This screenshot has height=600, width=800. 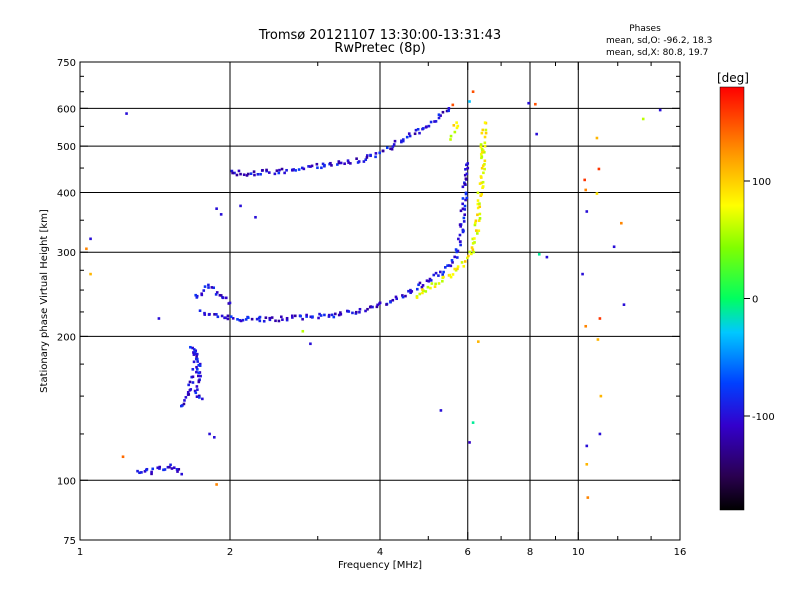 I want to click on y-tick-label: 500, so click(x=66, y=147).